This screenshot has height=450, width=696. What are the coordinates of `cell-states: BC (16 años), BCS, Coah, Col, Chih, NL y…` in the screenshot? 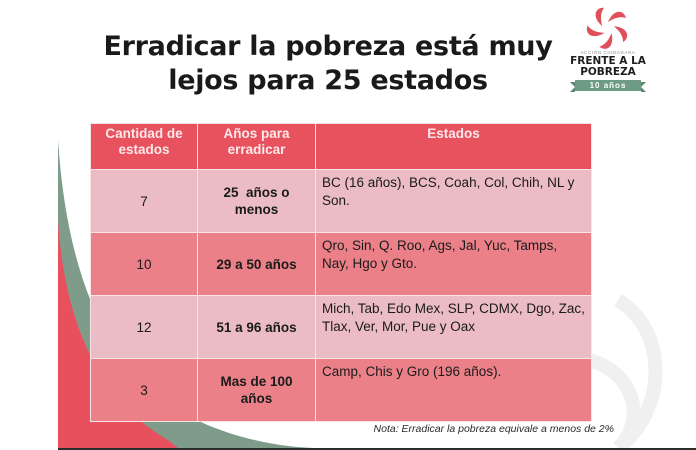 It's located at (453, 201).